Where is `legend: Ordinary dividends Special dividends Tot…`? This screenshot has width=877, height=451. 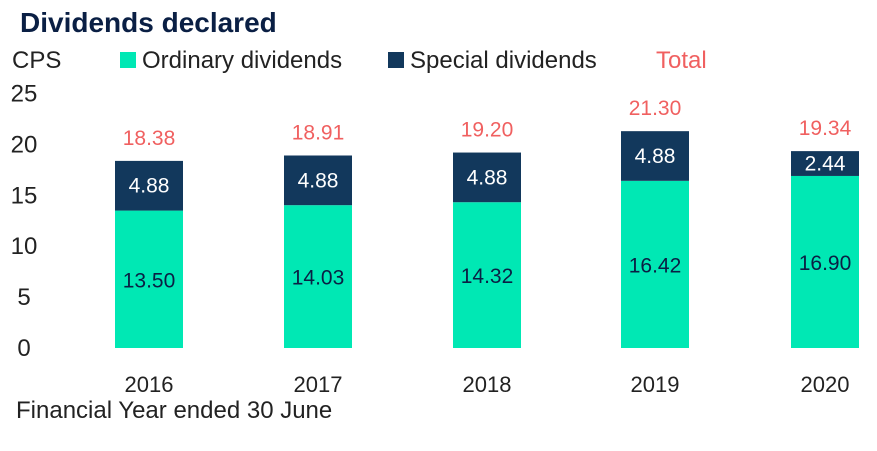 legend: Ordinary dividends Special dividends Tot… is located at coordinates (413, 60).